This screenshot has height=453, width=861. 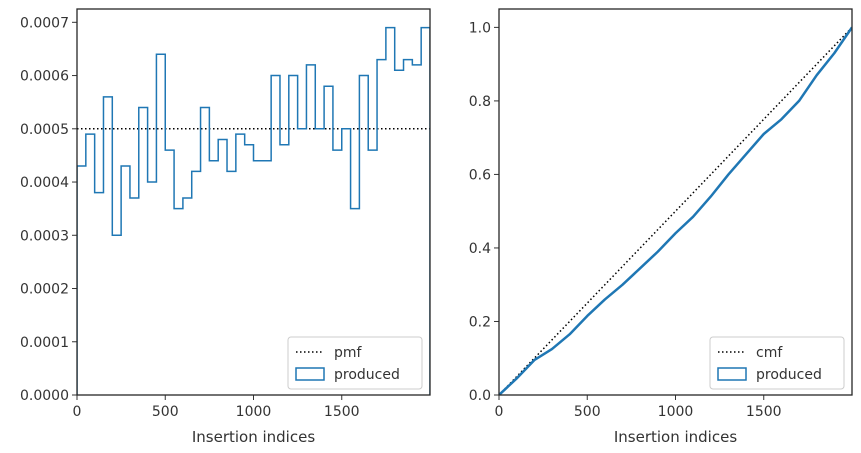 I want to click on y-tick-label: 0.0003, so click(x=44, y=236).